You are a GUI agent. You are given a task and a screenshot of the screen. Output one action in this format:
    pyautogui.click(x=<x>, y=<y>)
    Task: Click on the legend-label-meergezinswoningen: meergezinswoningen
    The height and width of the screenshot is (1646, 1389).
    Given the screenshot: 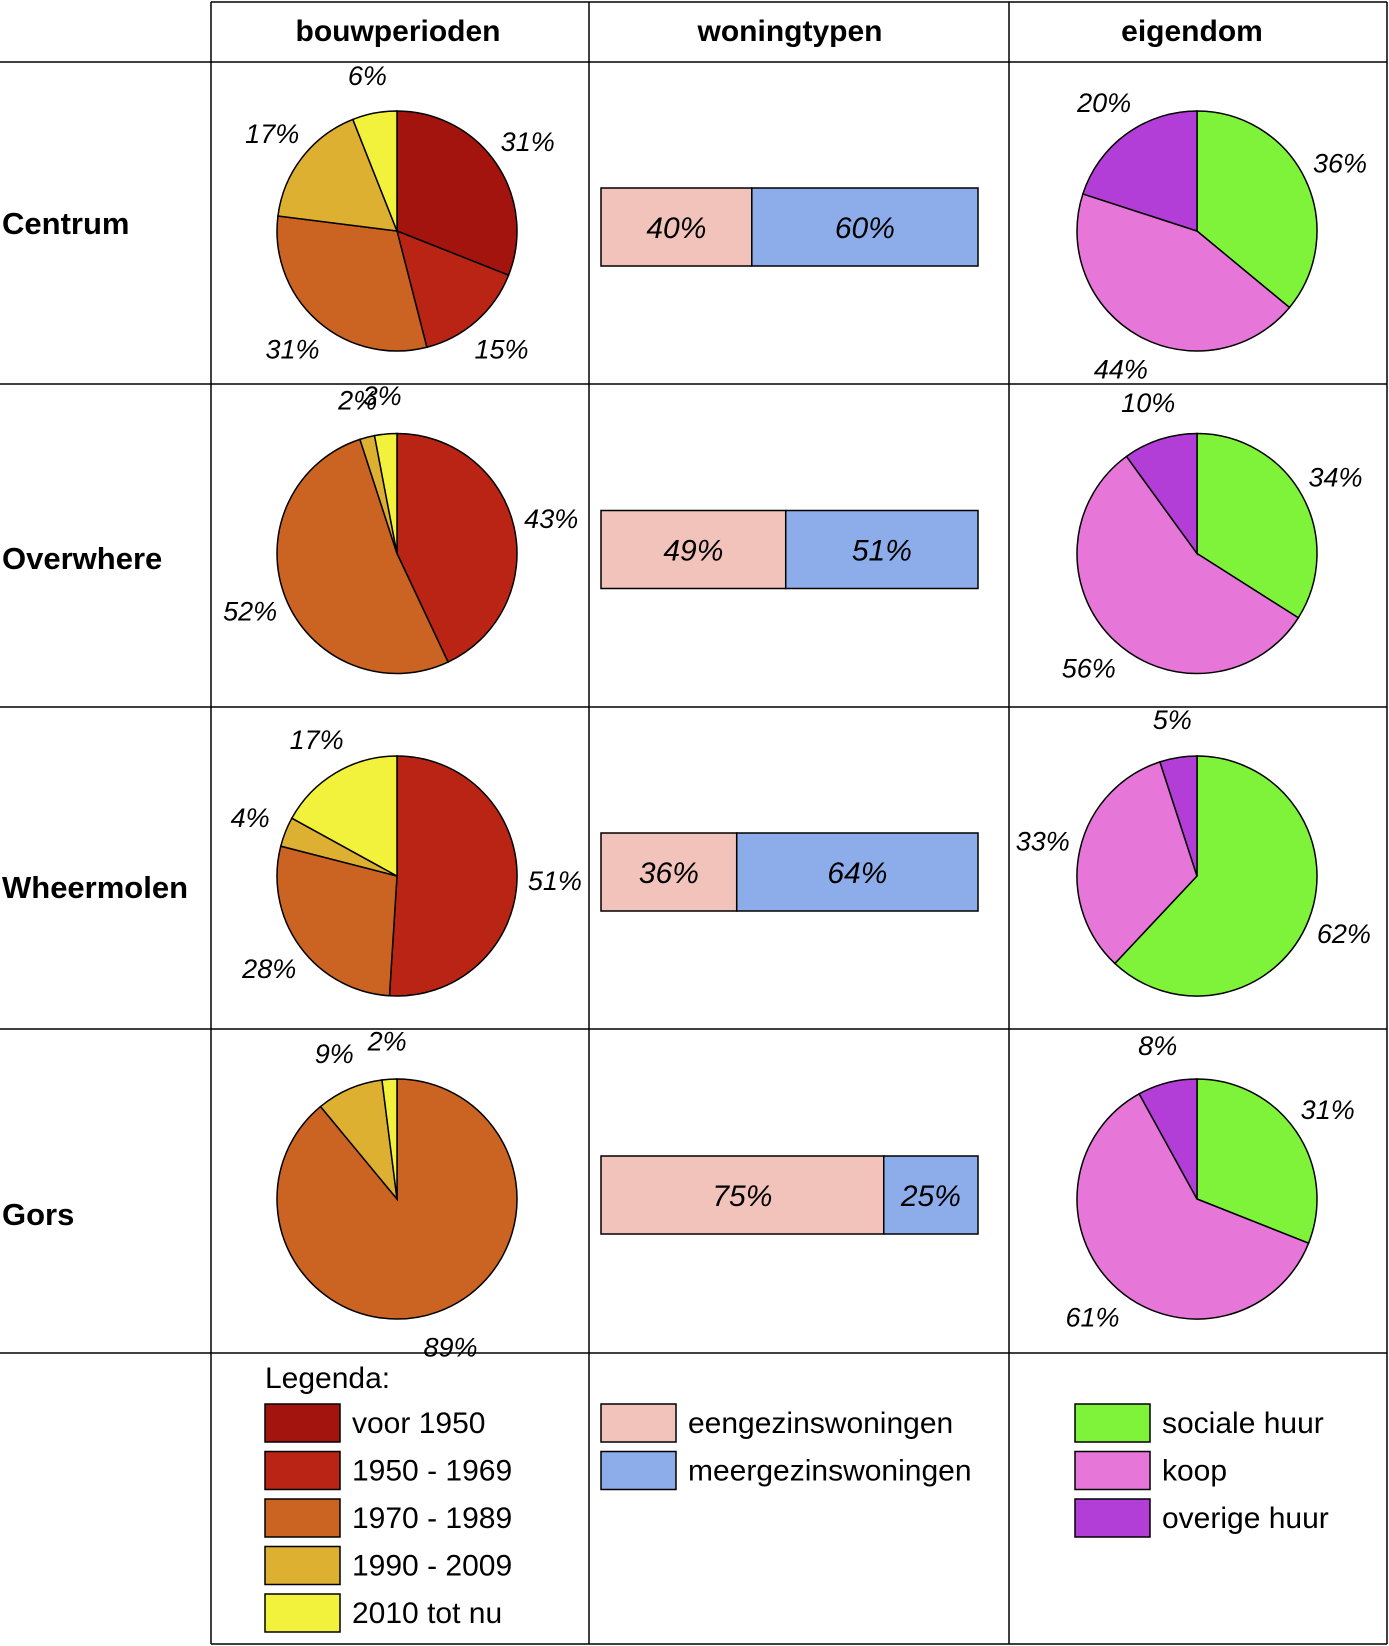 What is the action you would take?
    pyautogui.click(x=830, y=1471)
    